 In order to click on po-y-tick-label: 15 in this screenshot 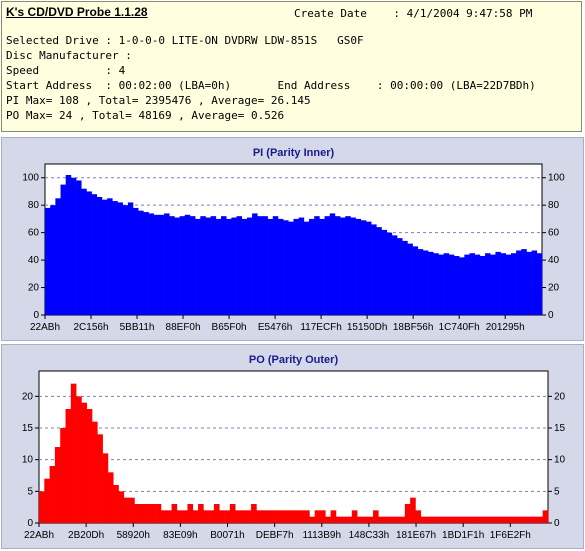, I will do `click(28, 428)`.